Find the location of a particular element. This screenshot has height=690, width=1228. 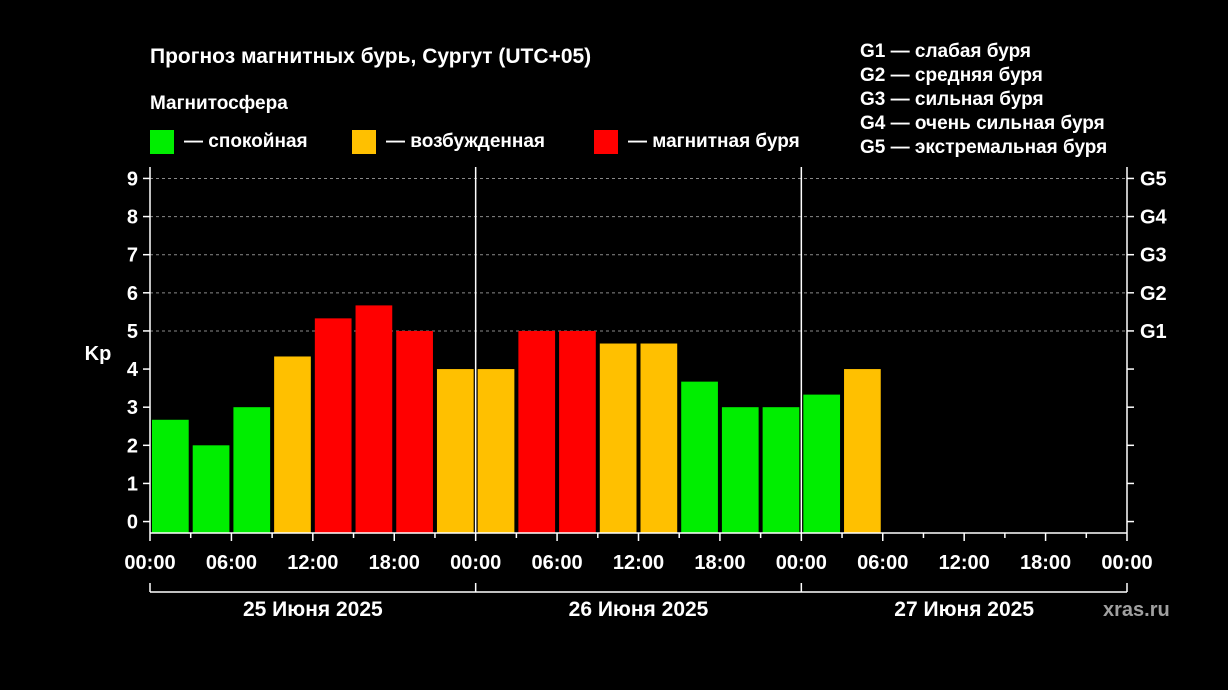

g-axis-label-G5: G5 is located at coordinates (1153, 179).